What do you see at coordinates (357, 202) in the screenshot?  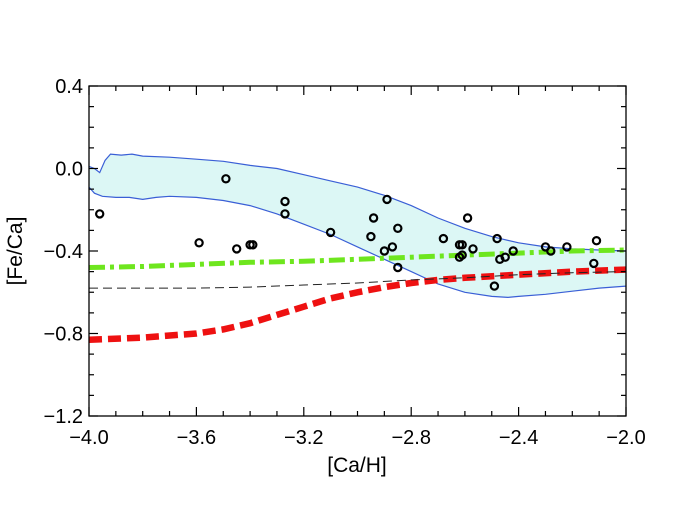 I see `band-upper-edge` at bounding box center [357, 202].